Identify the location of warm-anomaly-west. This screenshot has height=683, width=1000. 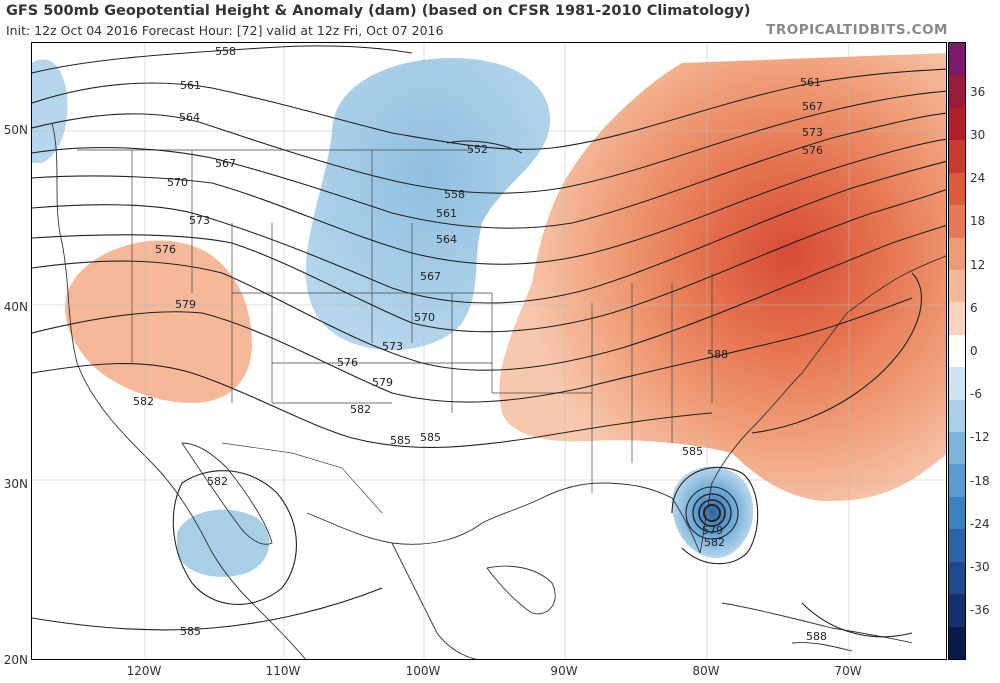
(158, 321).